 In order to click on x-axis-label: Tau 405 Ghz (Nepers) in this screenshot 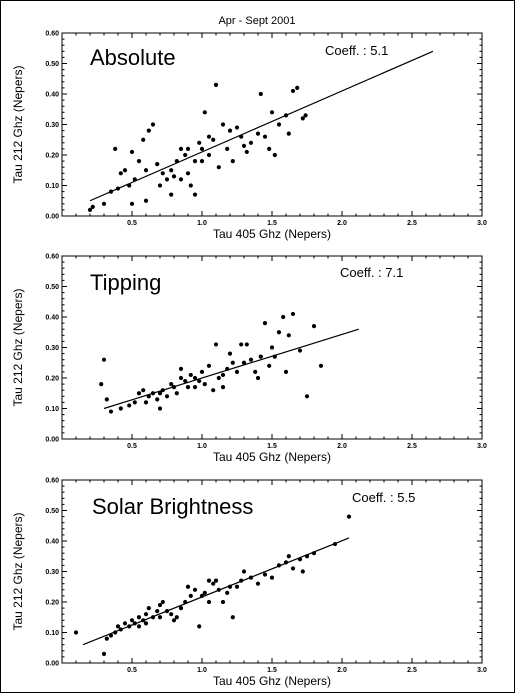, I will do `click(272, 234)`.